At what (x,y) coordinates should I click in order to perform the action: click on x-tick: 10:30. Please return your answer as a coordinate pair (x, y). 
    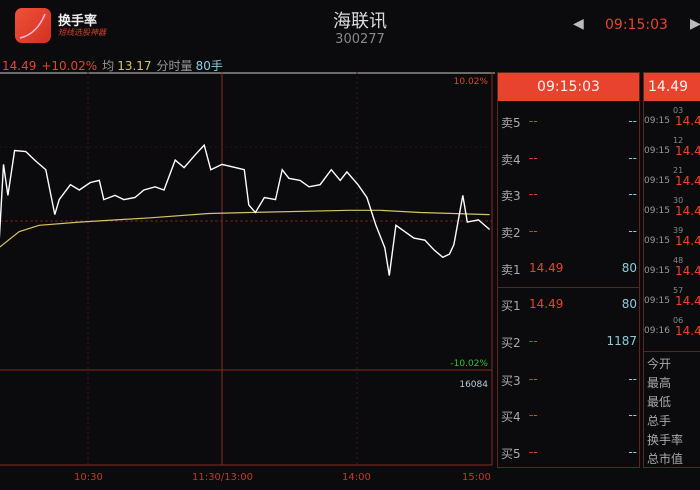
    Looking at the image, I should click on (88, 477).